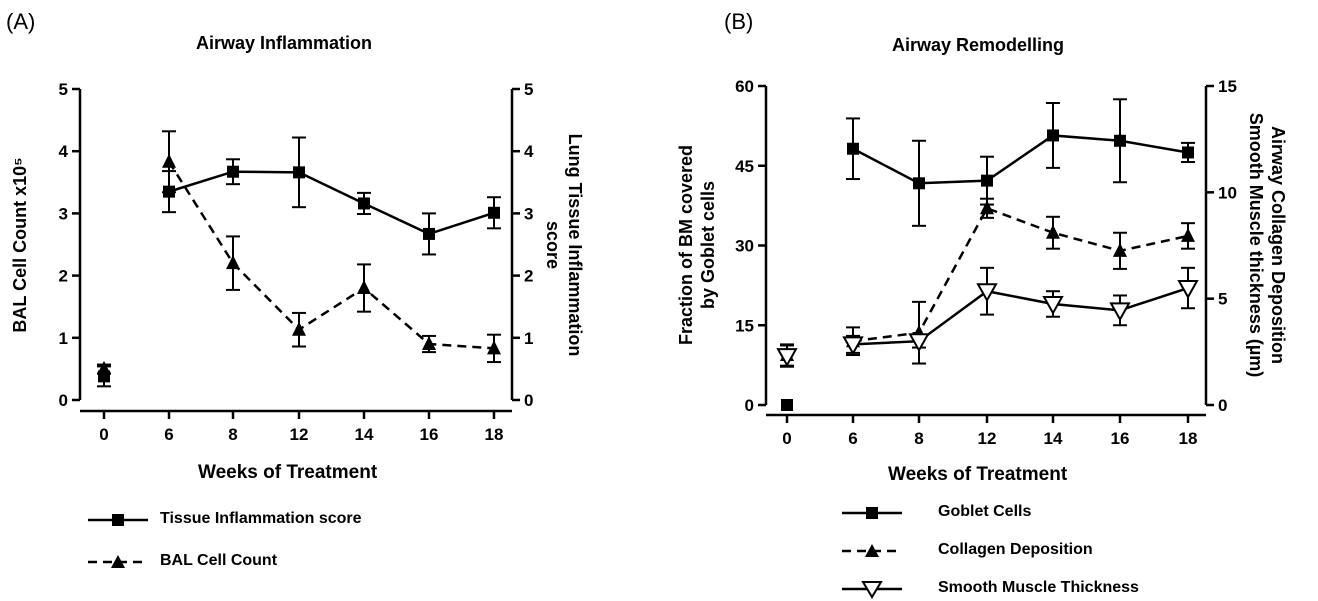 The width and height of the screenshot is (1318, 601). I want to click on y-tick-label-left: 4, so click(64, 151).